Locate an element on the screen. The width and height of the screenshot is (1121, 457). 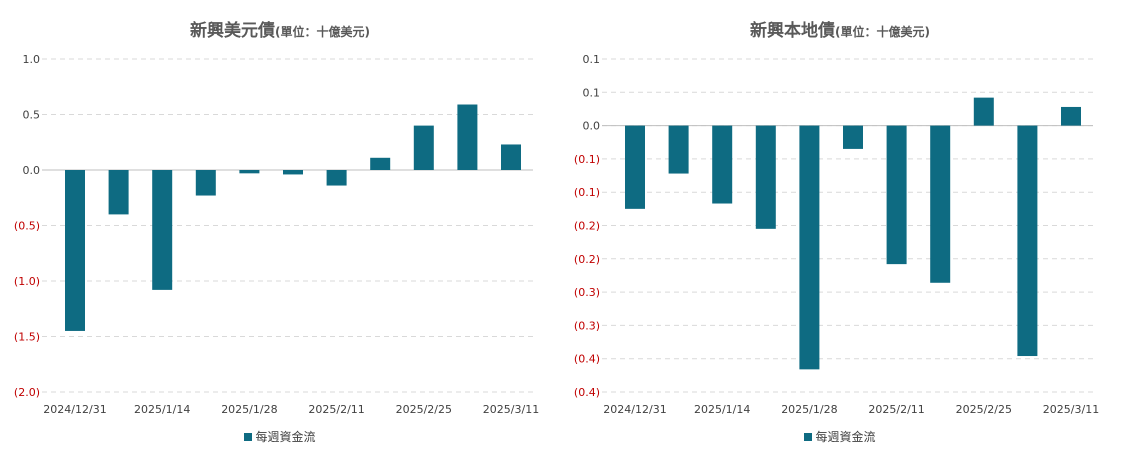
y-tick-label: 1.0 is located at coordinates (32, 59).